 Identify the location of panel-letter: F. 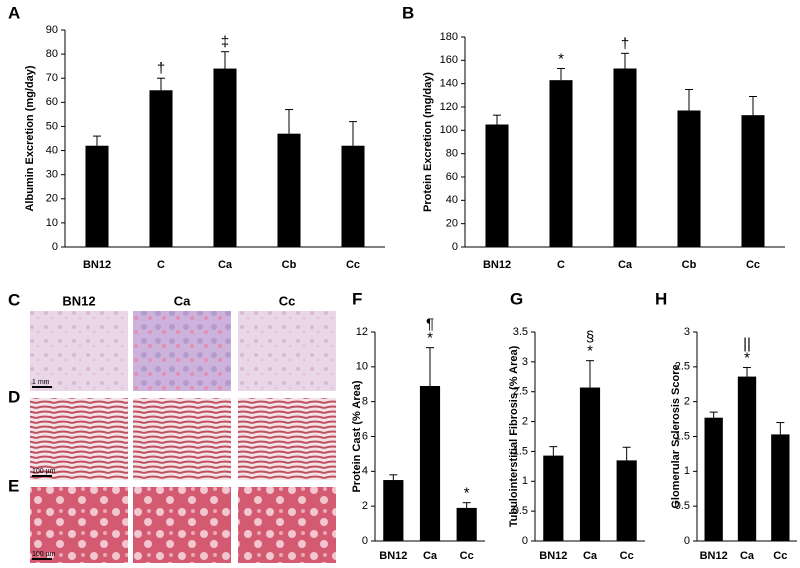
(357, 298).